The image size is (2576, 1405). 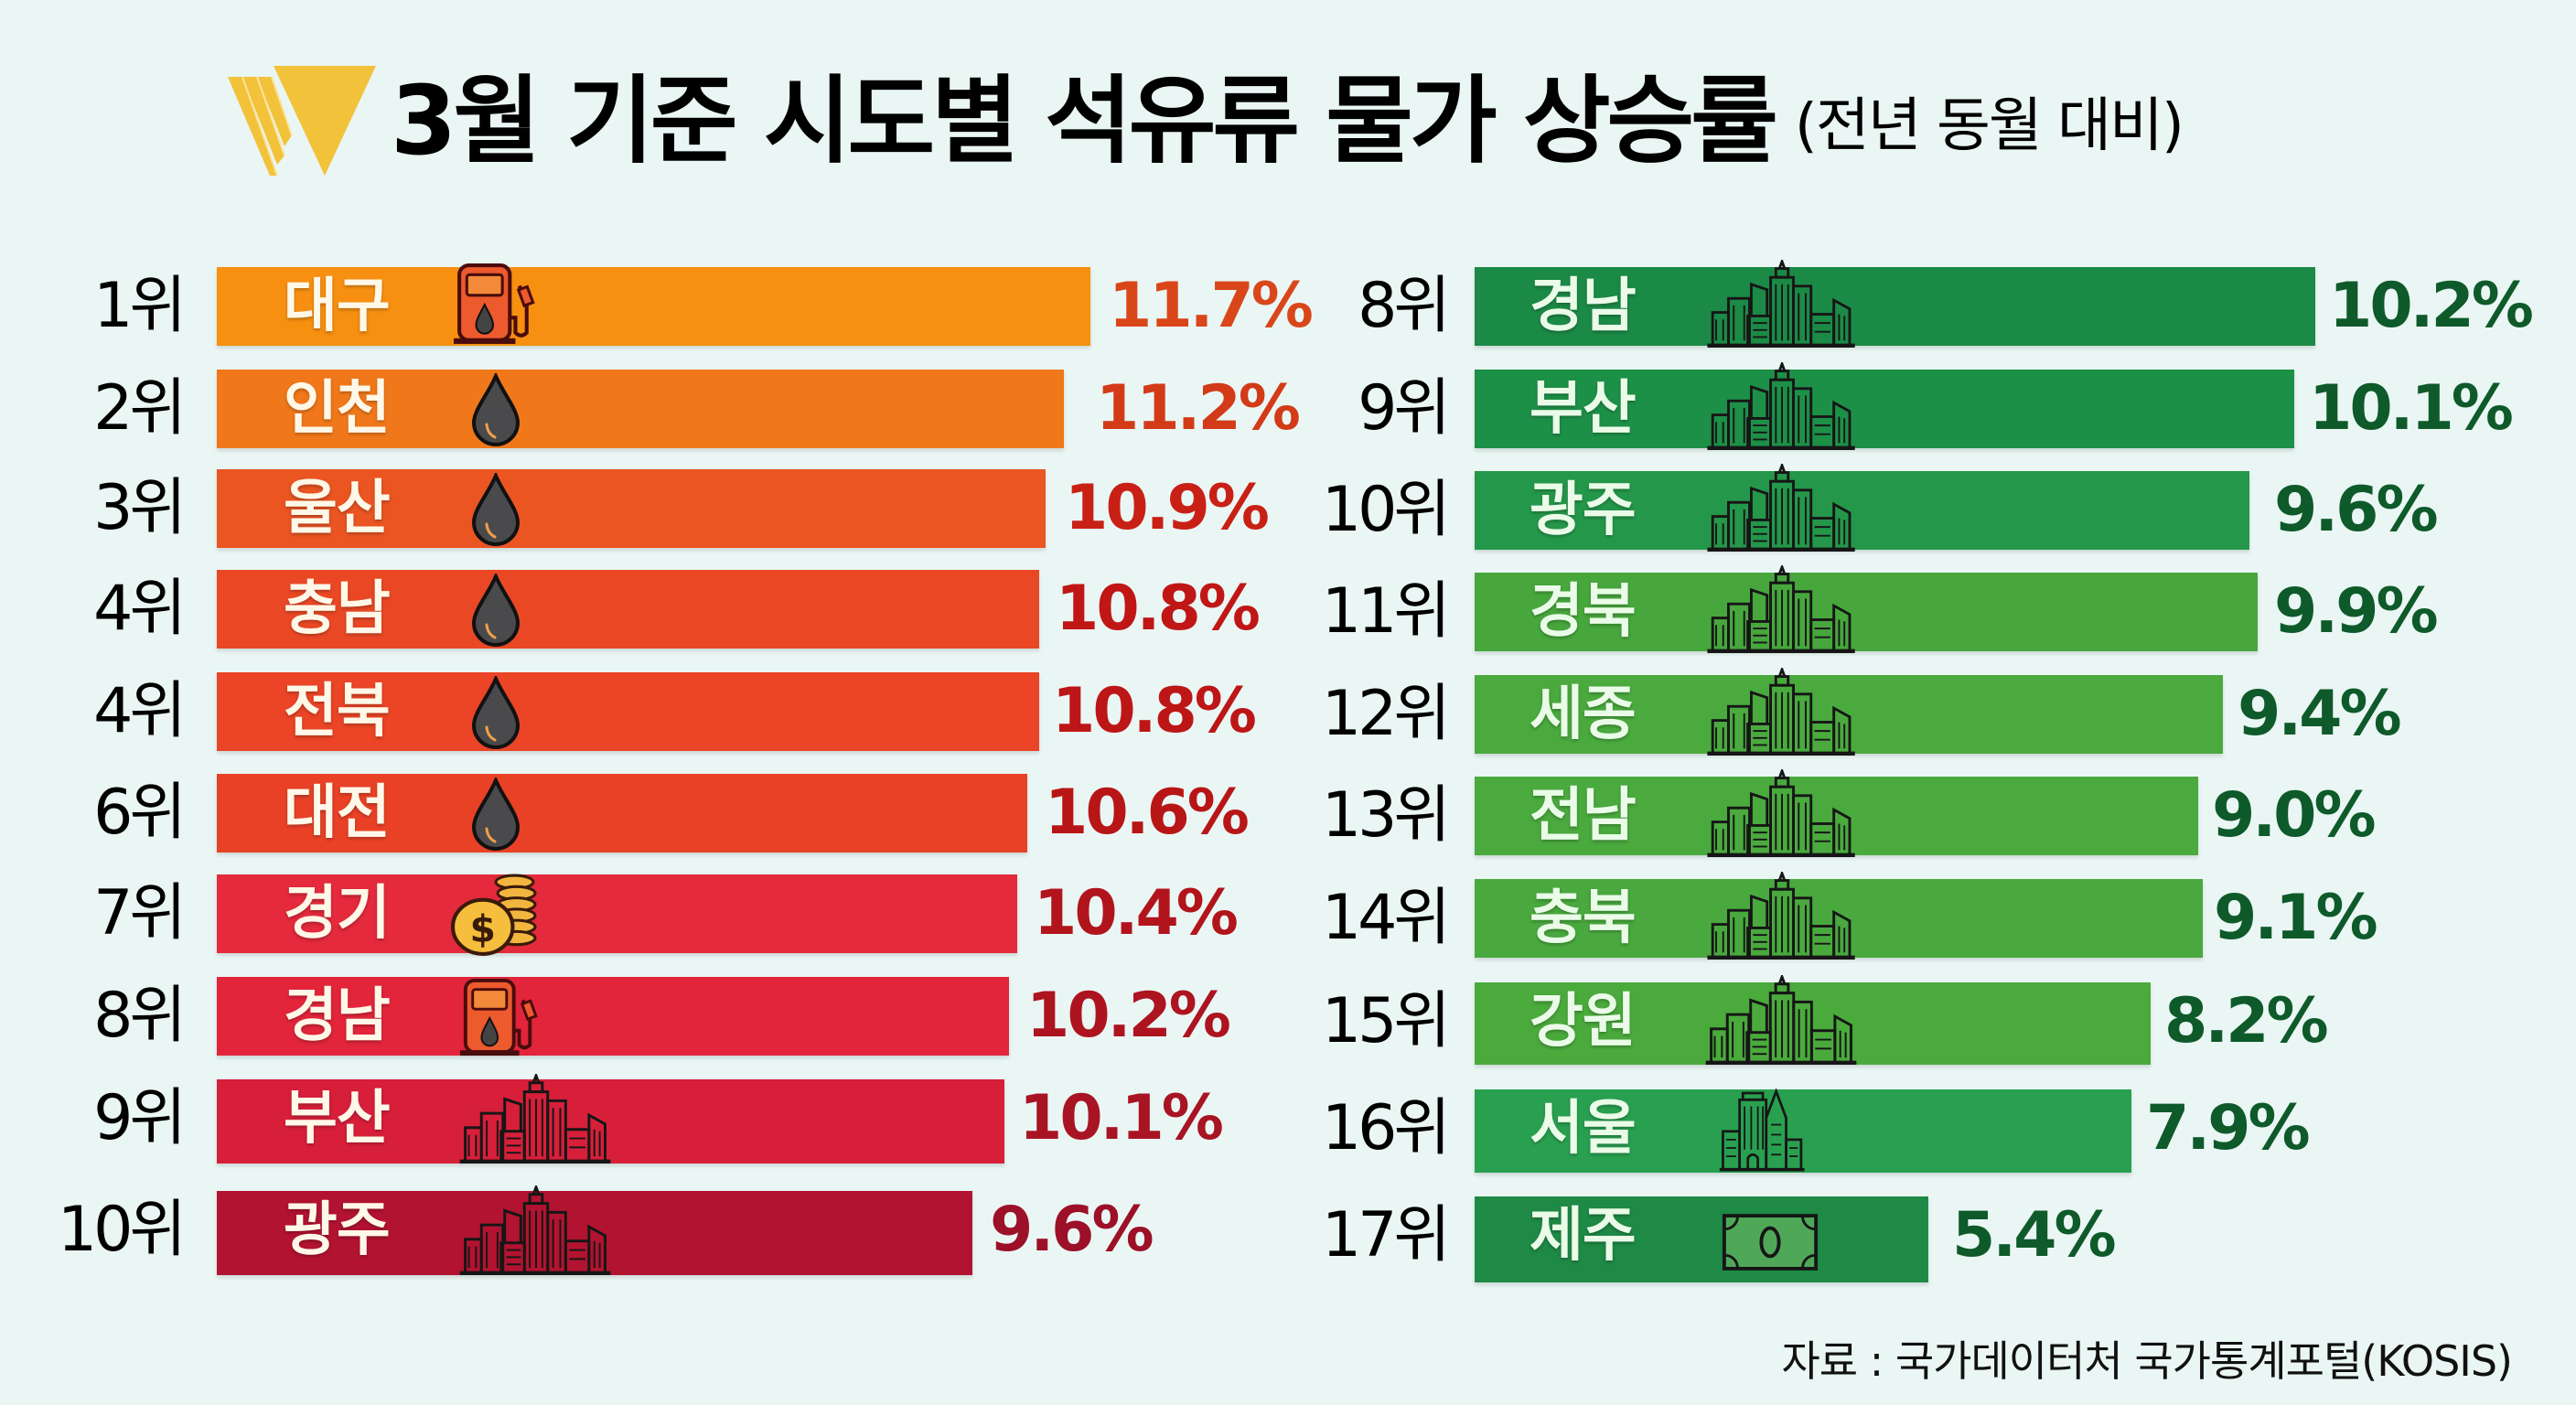 What do you see at coordinates (1211, 306) in the screenshot?
I see `percent-value: 11.7%` at bounding box center [1211, 306].